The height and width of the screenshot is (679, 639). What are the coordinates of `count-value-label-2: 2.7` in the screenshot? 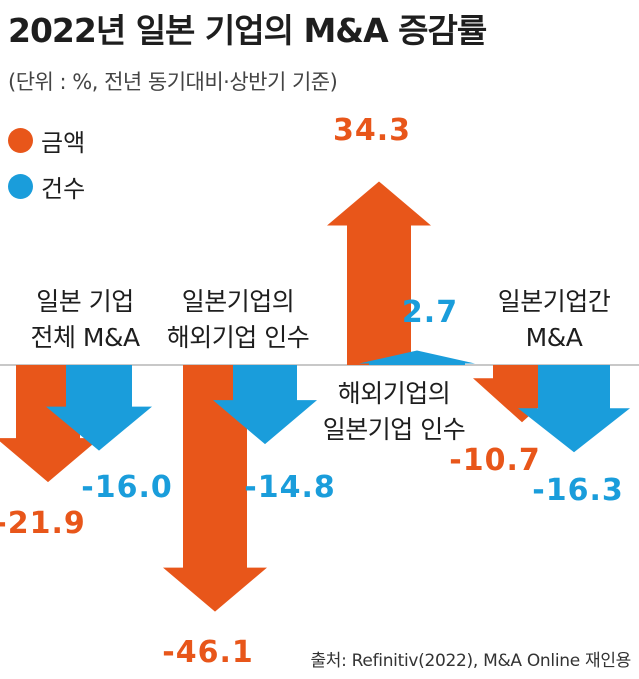 It's located at (430, 312).